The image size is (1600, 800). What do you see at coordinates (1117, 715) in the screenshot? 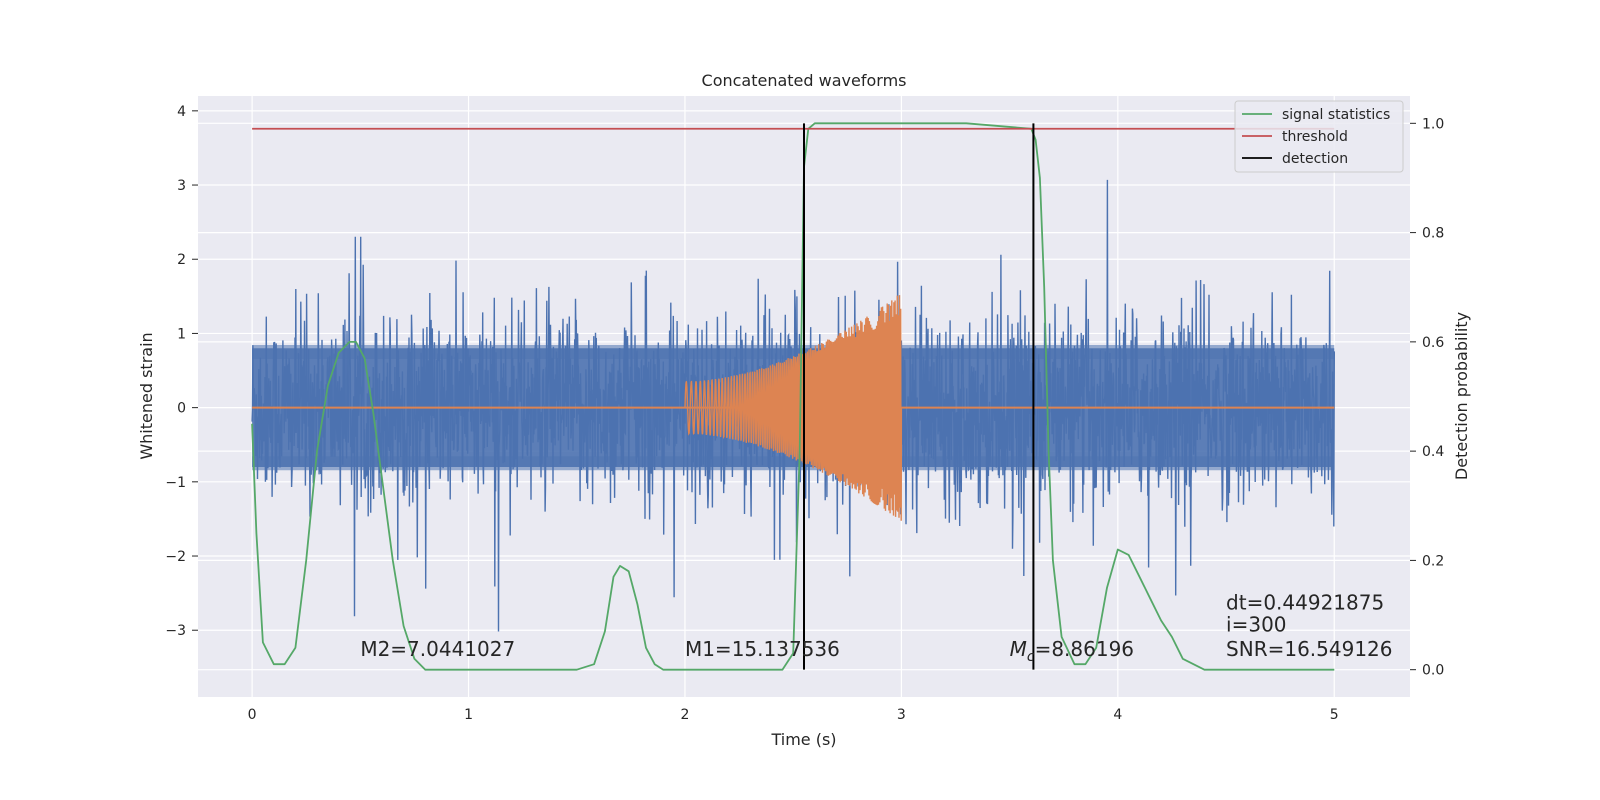
I see `x-tick-label: 4` at bounding box center [1117, 715].